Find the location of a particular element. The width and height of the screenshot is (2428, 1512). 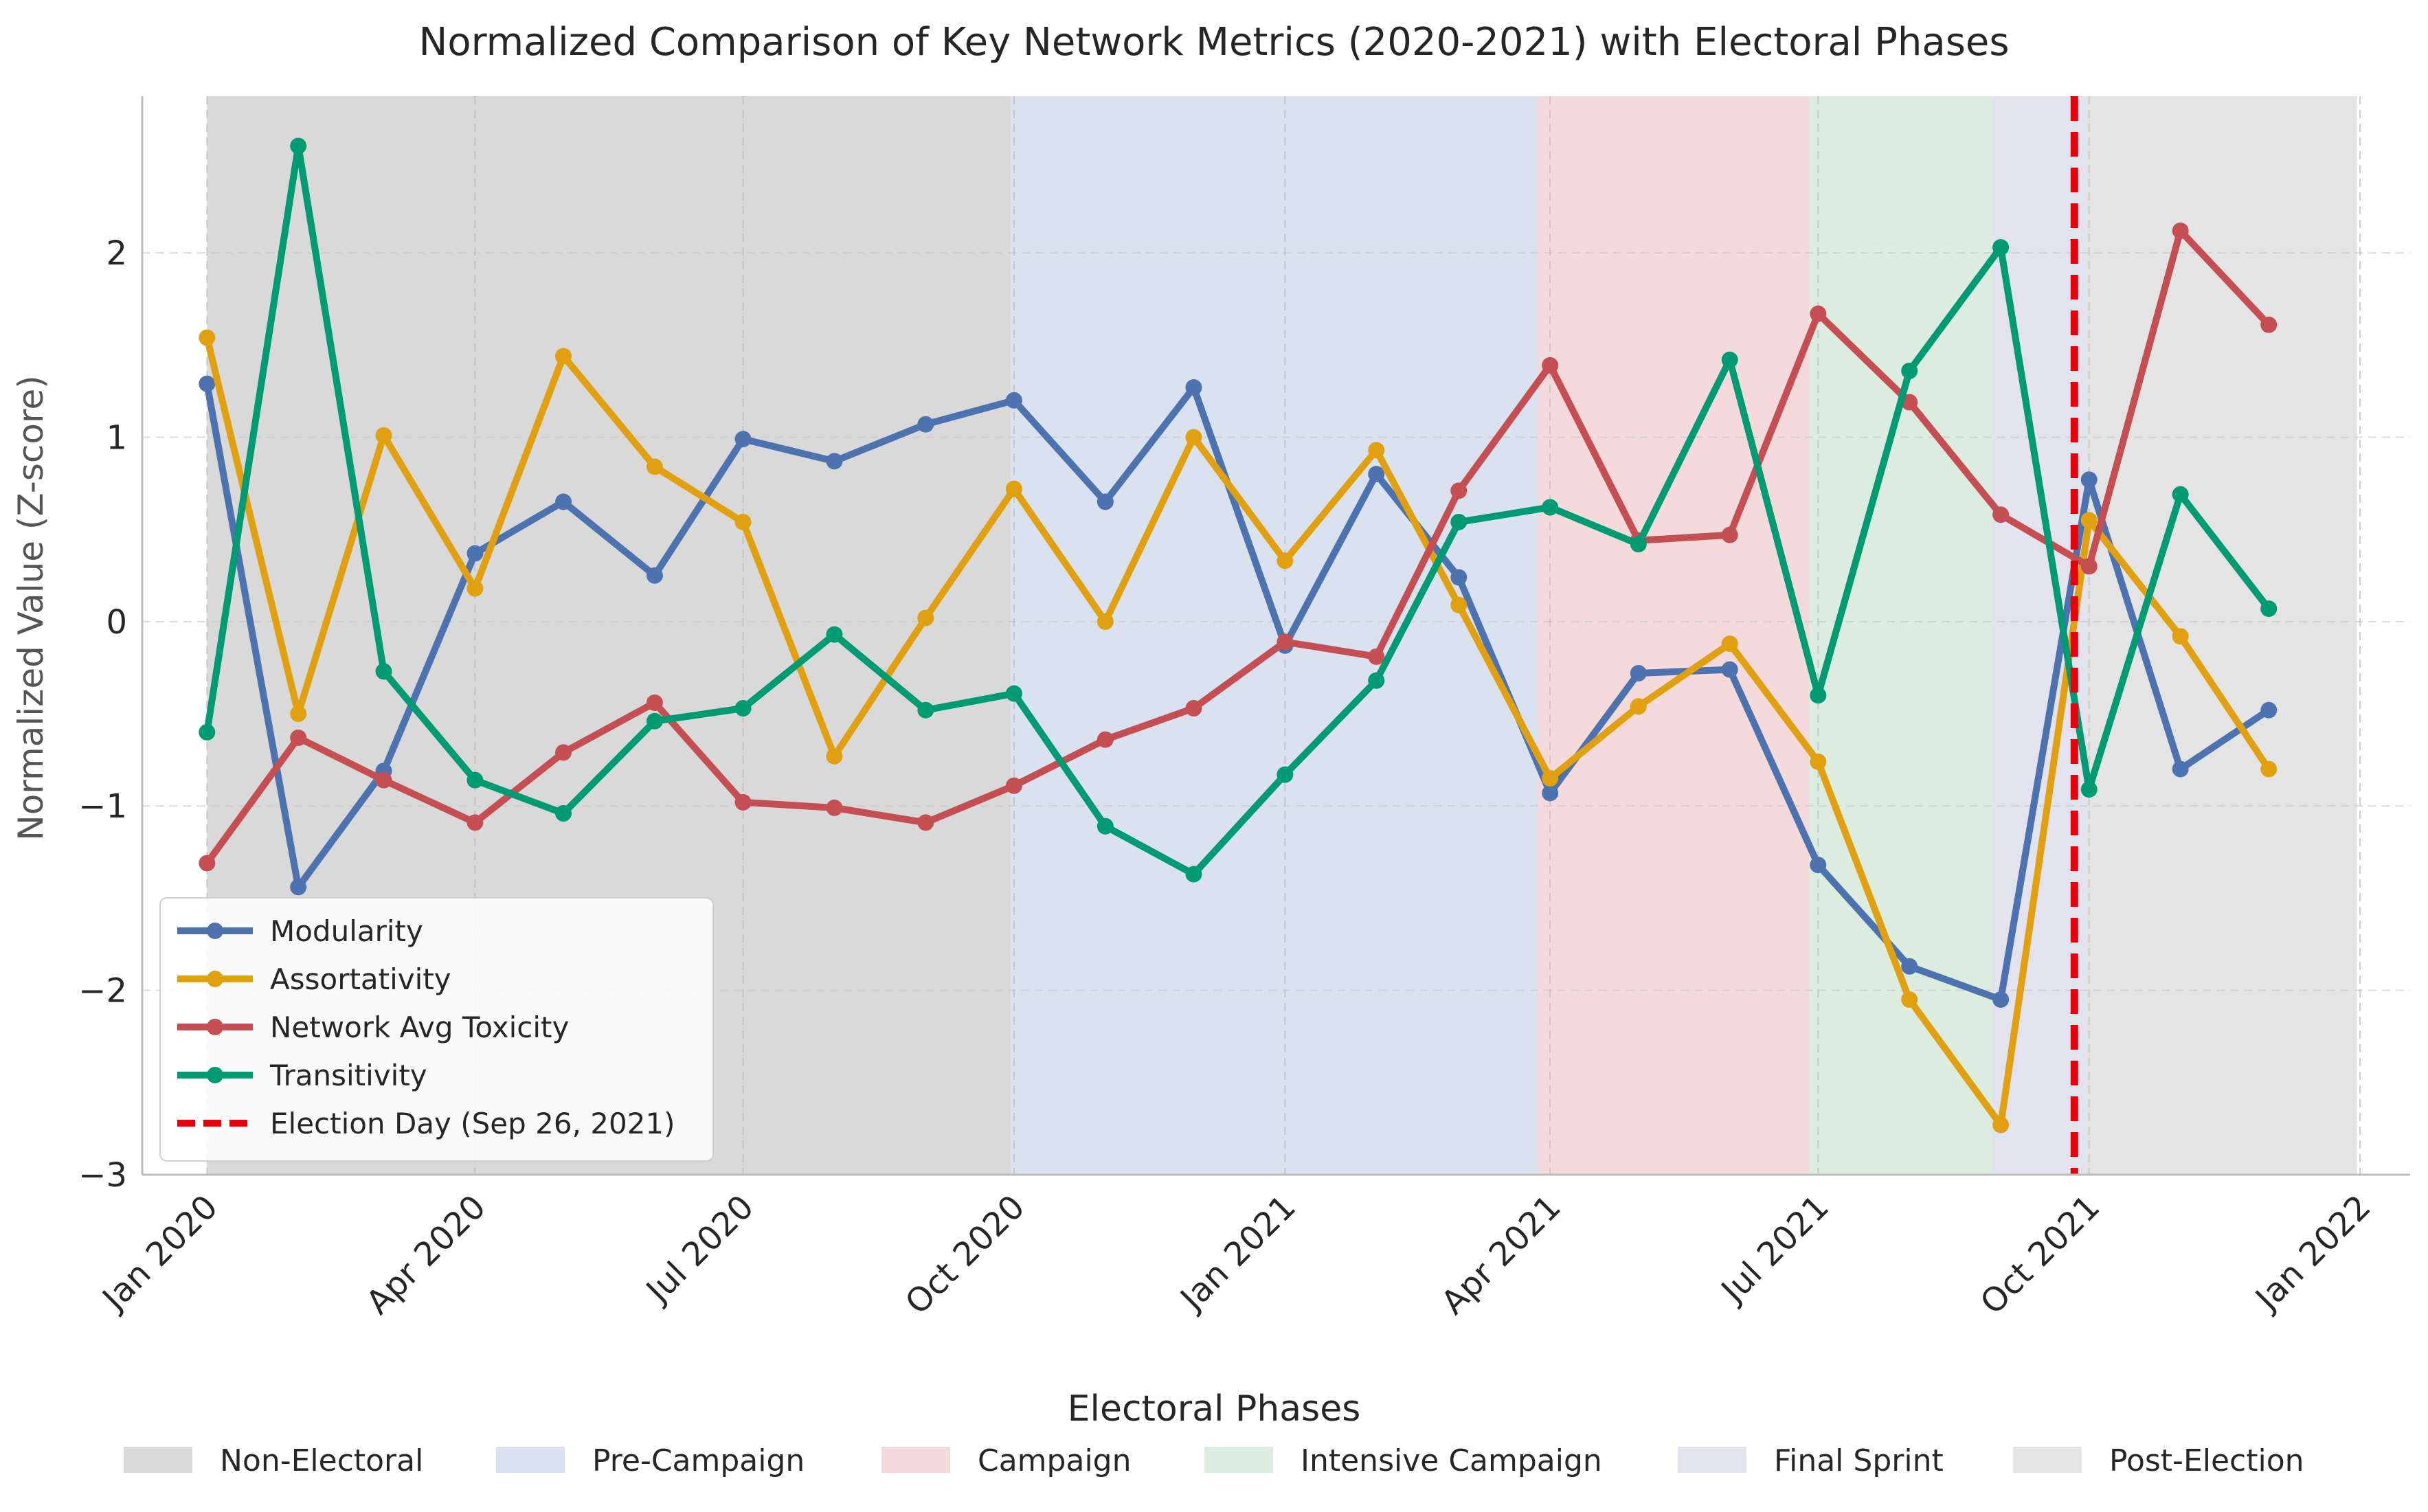

x-tick-label-5: Apr 2021 is located at coordinates (1501, 1255).